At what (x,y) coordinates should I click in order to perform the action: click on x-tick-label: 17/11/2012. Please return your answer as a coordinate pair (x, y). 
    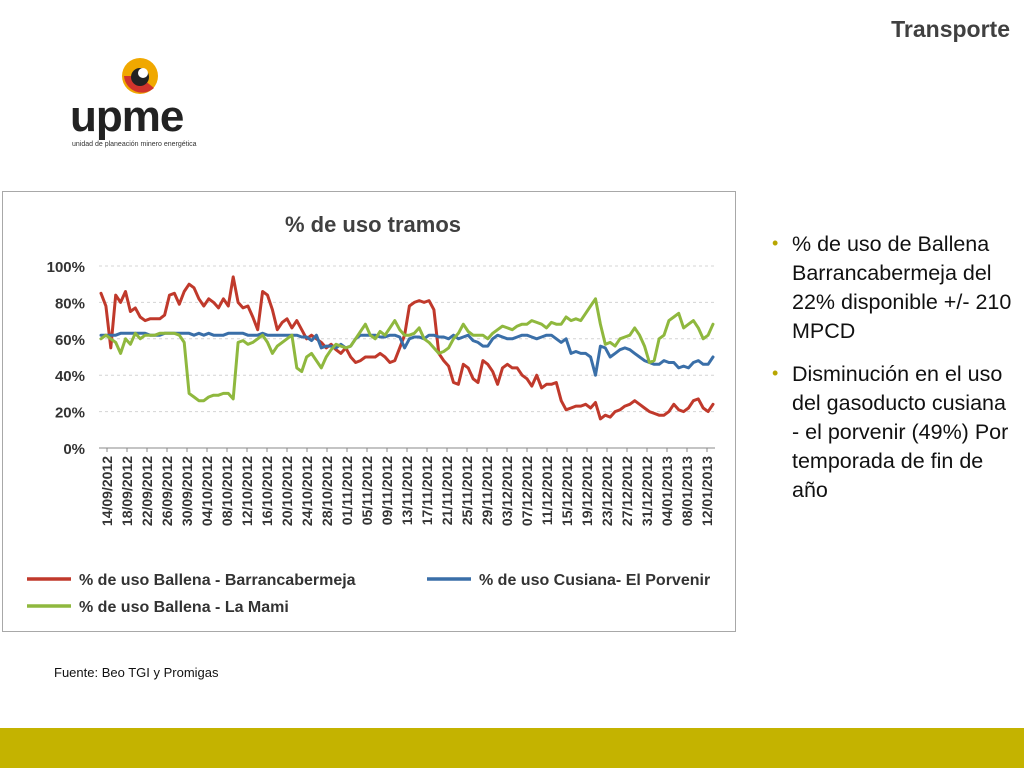
    Looking at the image, I should click on (427, 491).